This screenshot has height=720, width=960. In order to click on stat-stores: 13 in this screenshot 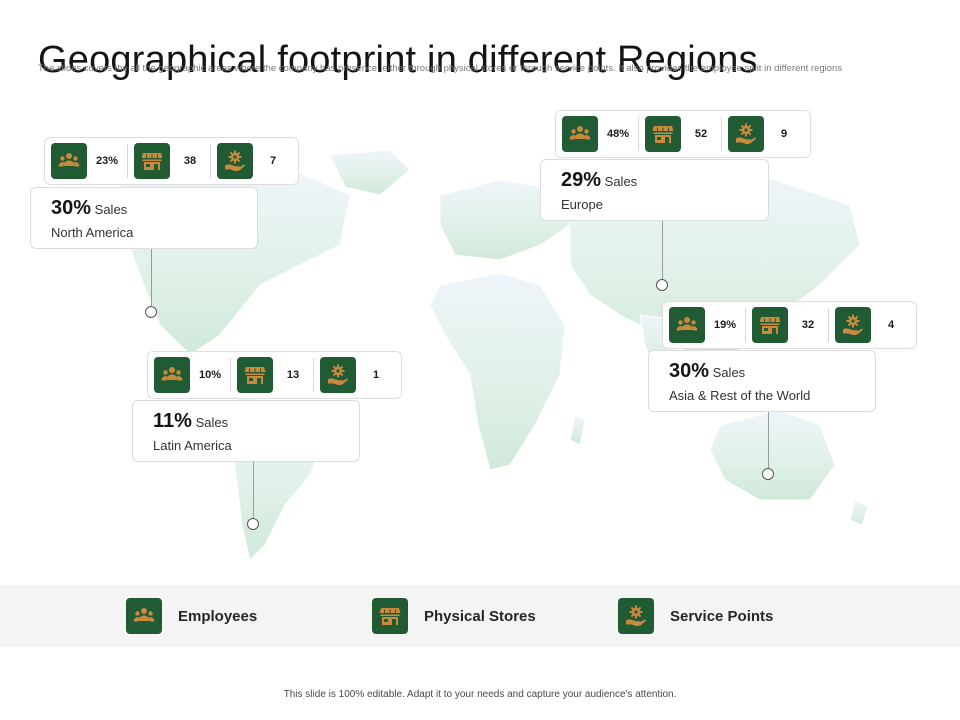, I will do `click(271, 375)`.